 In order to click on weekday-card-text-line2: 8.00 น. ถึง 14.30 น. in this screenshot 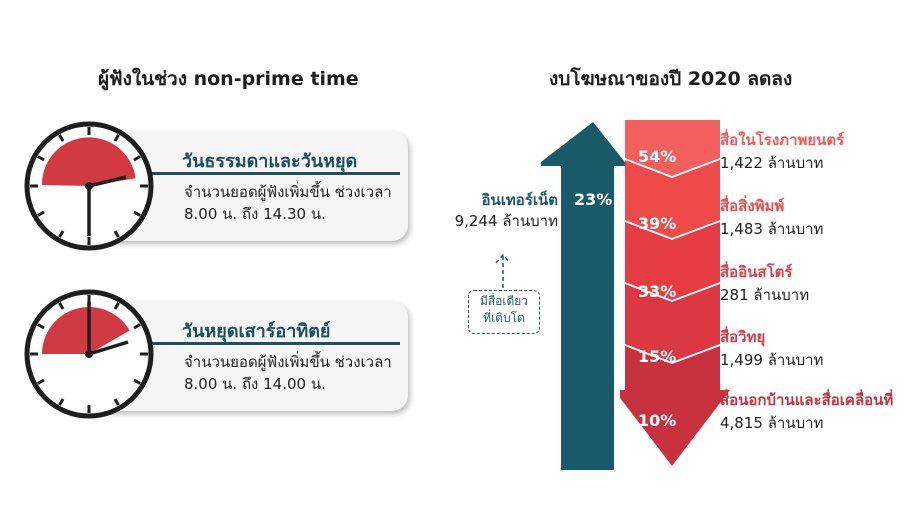, I will do `click(255, 214)`.